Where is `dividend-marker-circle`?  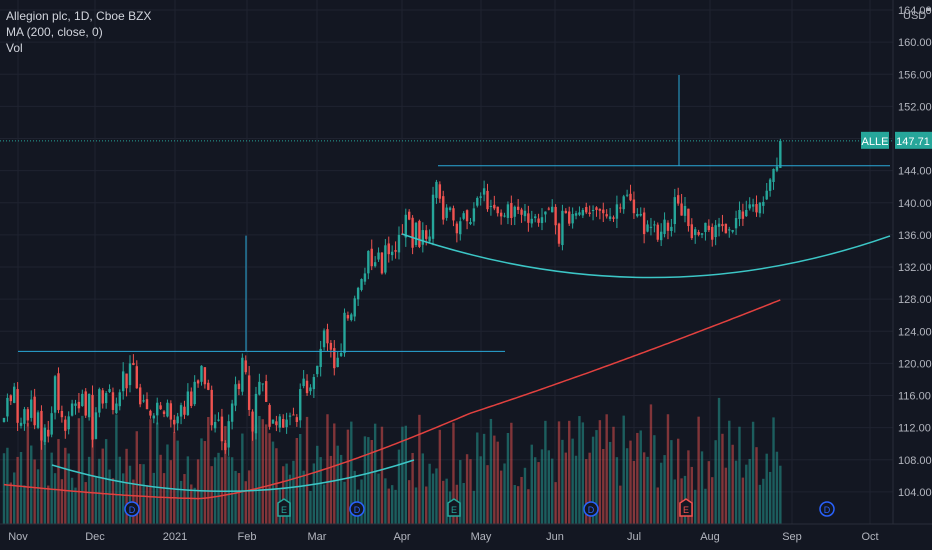 dividend-marker-circle is located at coordinates (827, 509).